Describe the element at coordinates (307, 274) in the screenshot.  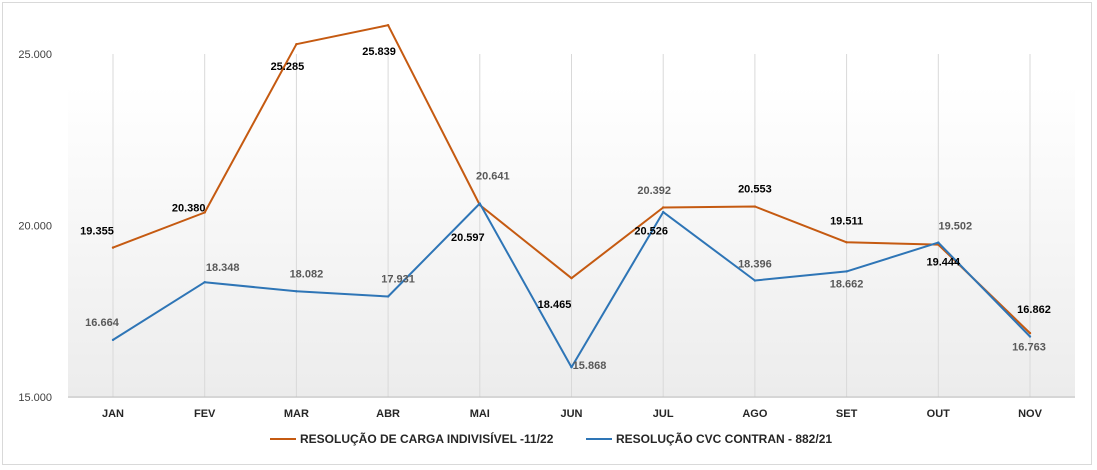
I see `data-label-s2: 18.082` at that location.